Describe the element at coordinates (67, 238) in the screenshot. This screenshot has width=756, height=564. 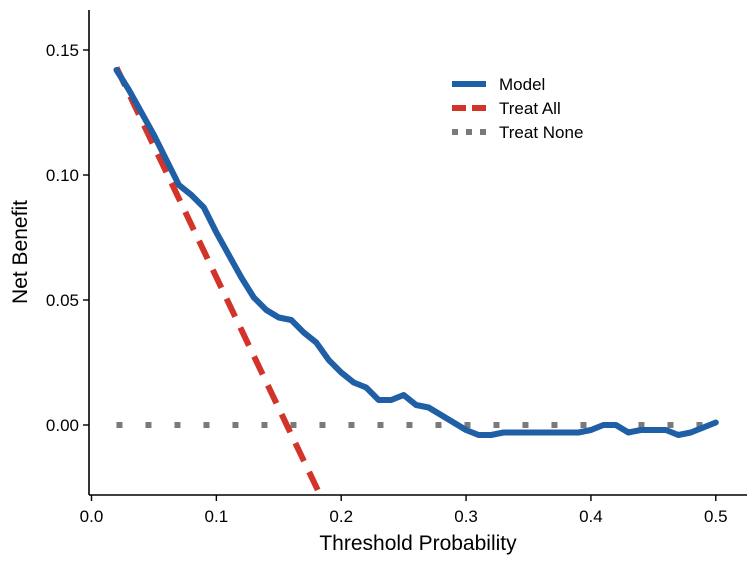
I see `y-axis-ticks: 0.00 0.05 0.10 0.15` at that location.